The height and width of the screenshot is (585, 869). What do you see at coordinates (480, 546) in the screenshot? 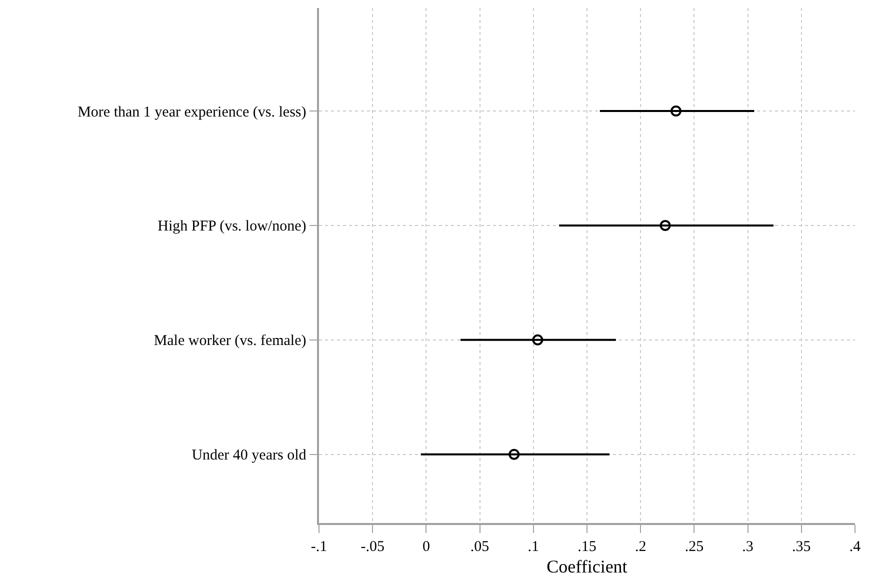
I see `x-tick-label: .05` at bounding box center [480, 546].